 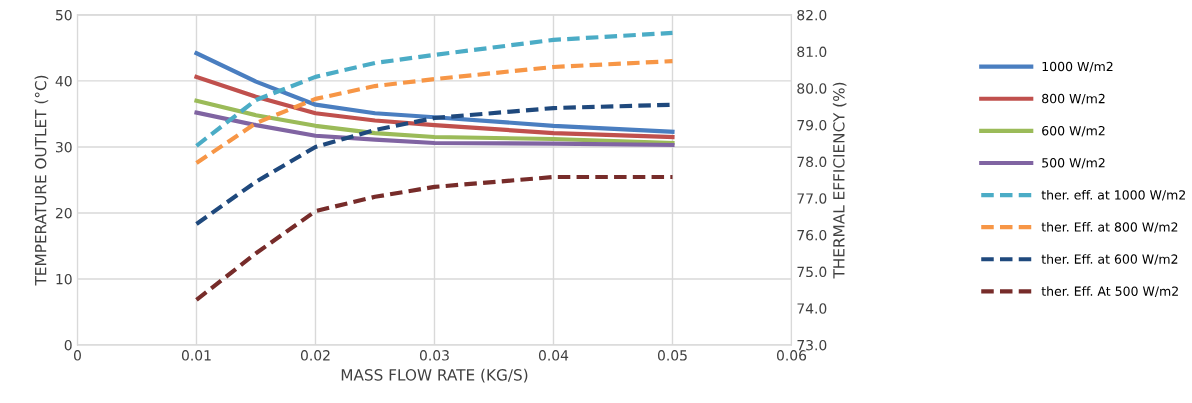 I want to click on y2-tick-label: 74.0, so click(x=812, y=308).